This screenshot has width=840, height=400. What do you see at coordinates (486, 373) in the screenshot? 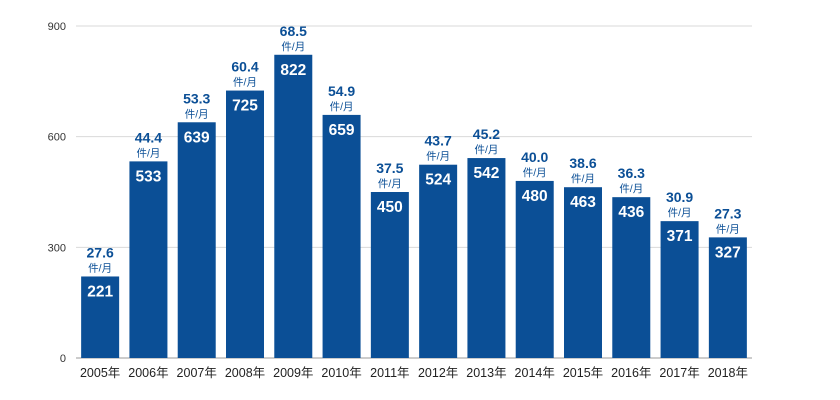
I see `x-tick-label: 2013年` at bounding box center [486, 373].